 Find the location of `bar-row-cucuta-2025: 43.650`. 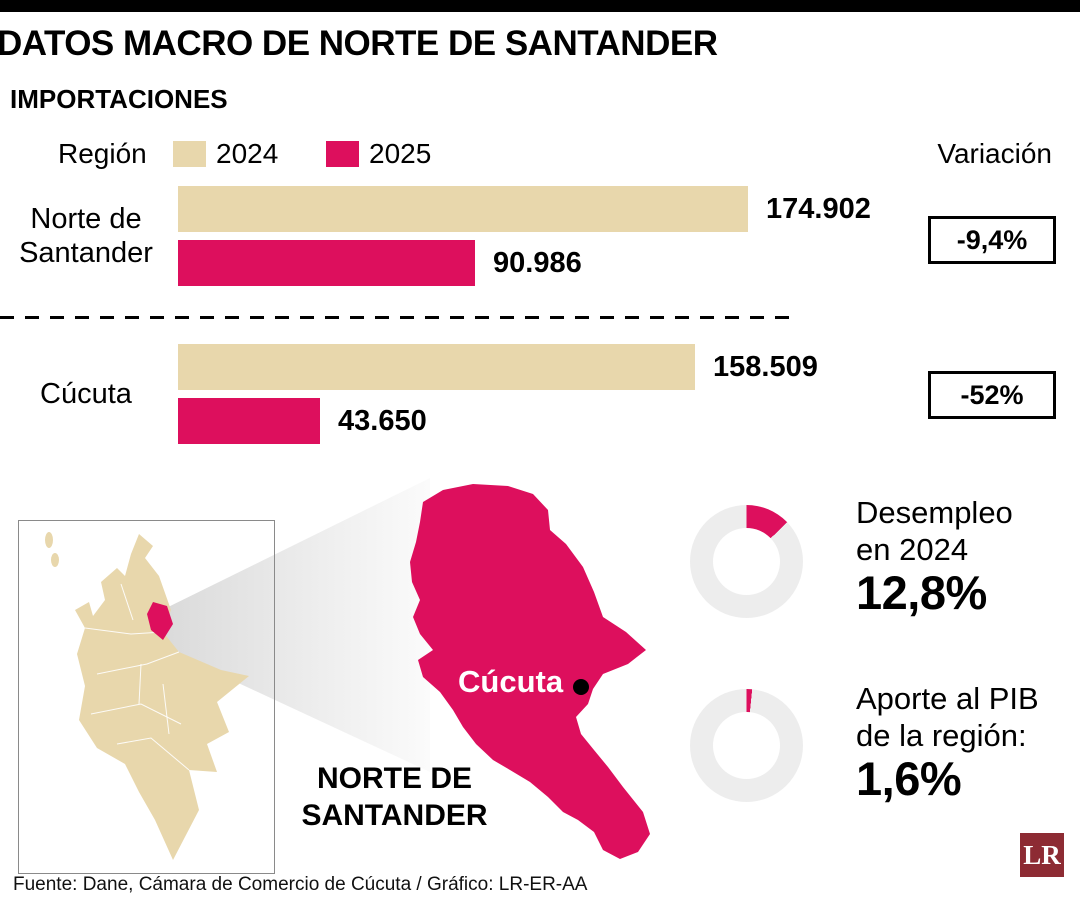

bar-row-cucuta-2025: 43.650 is located at coordinates (302, 421).